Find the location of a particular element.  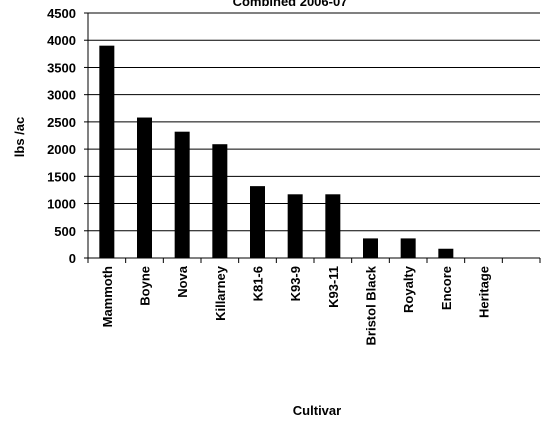

x-tick-label: Bristol Black is located at coordinates (371, 305).